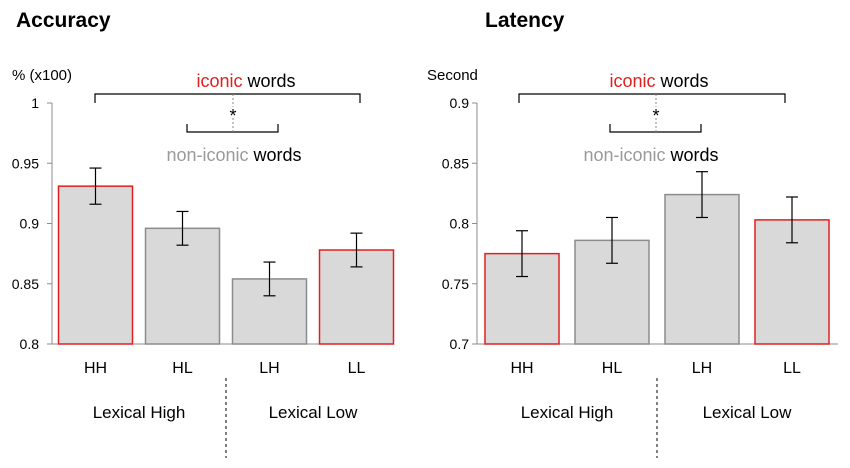  I want to click on bar-ll, so click(356, 297).